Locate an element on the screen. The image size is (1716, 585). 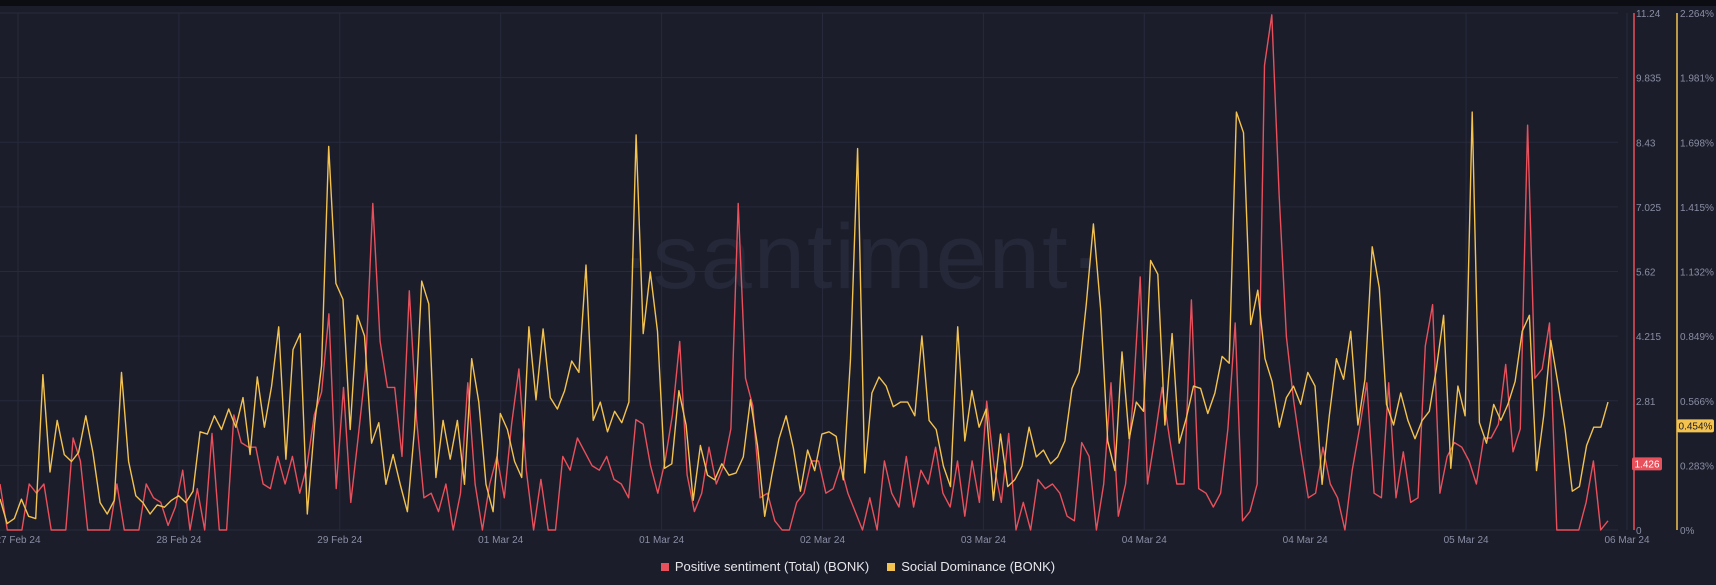
y-tick-label: 5.62 is located at coordinates (1646, 273).